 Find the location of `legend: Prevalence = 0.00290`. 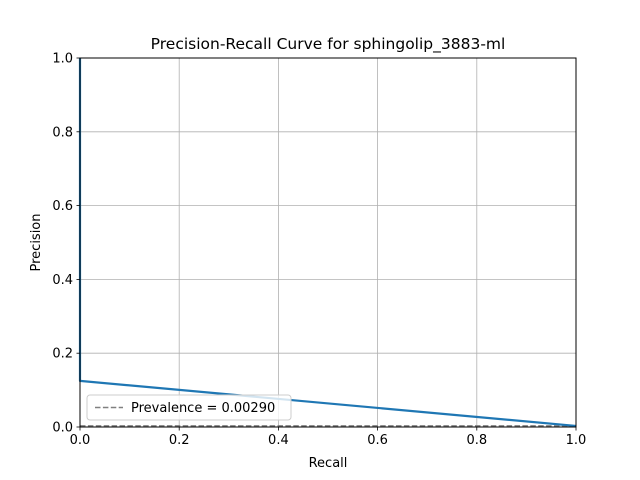

legend: Prevalence = 0.00290 is located at coordinates (189, 407).